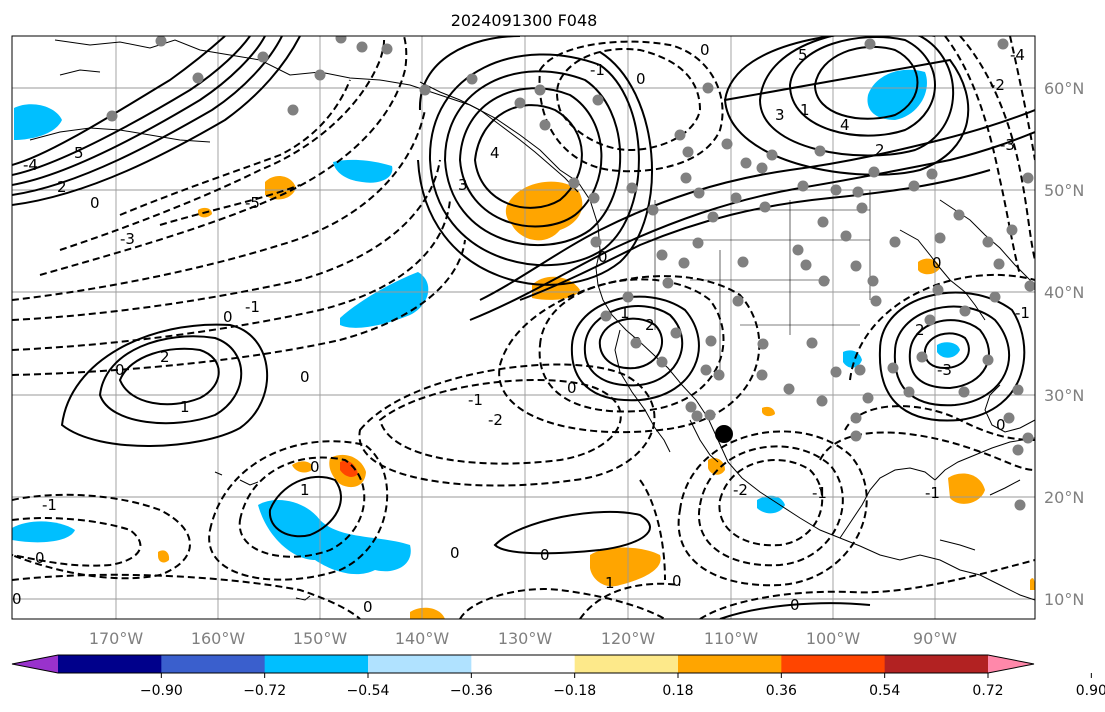 This screenshot has height=712, width=1105. Describe the element at coordinates (422, 638) in the screenshot. I see `lon-tick: 140°W` at that location.